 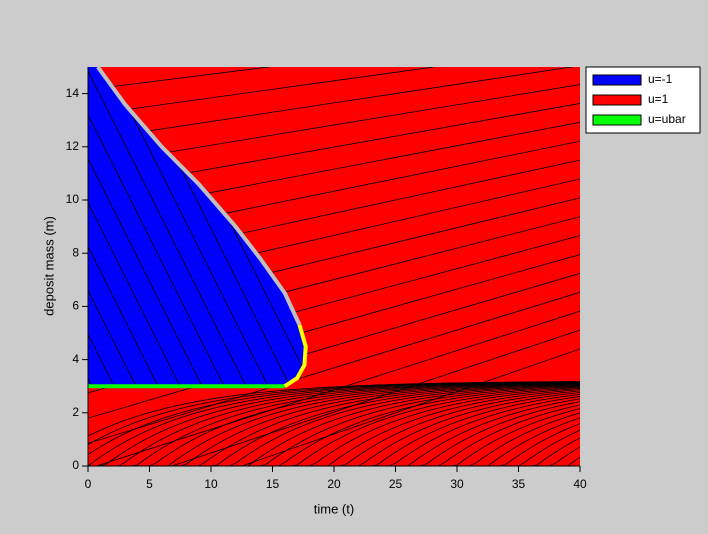 I want to click on x-tick-label: 35, so click(x=519, y=484).